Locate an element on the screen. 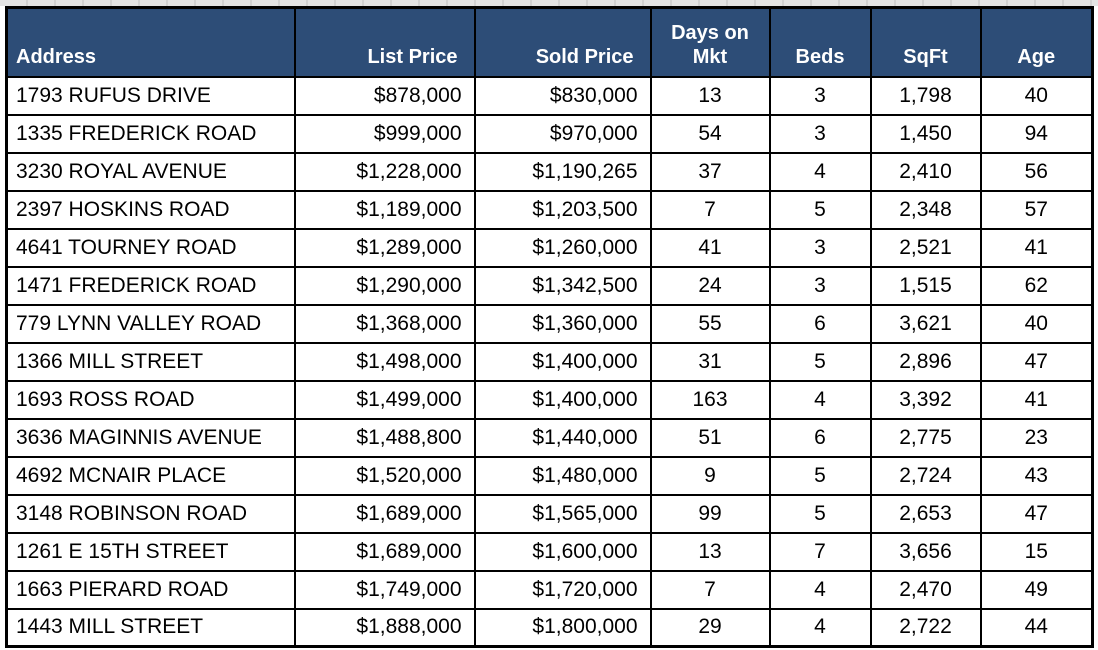 The image size is (1098, 650). cell-address: 1793 RUFUS DRIVE is located at coordinates (150, 95).